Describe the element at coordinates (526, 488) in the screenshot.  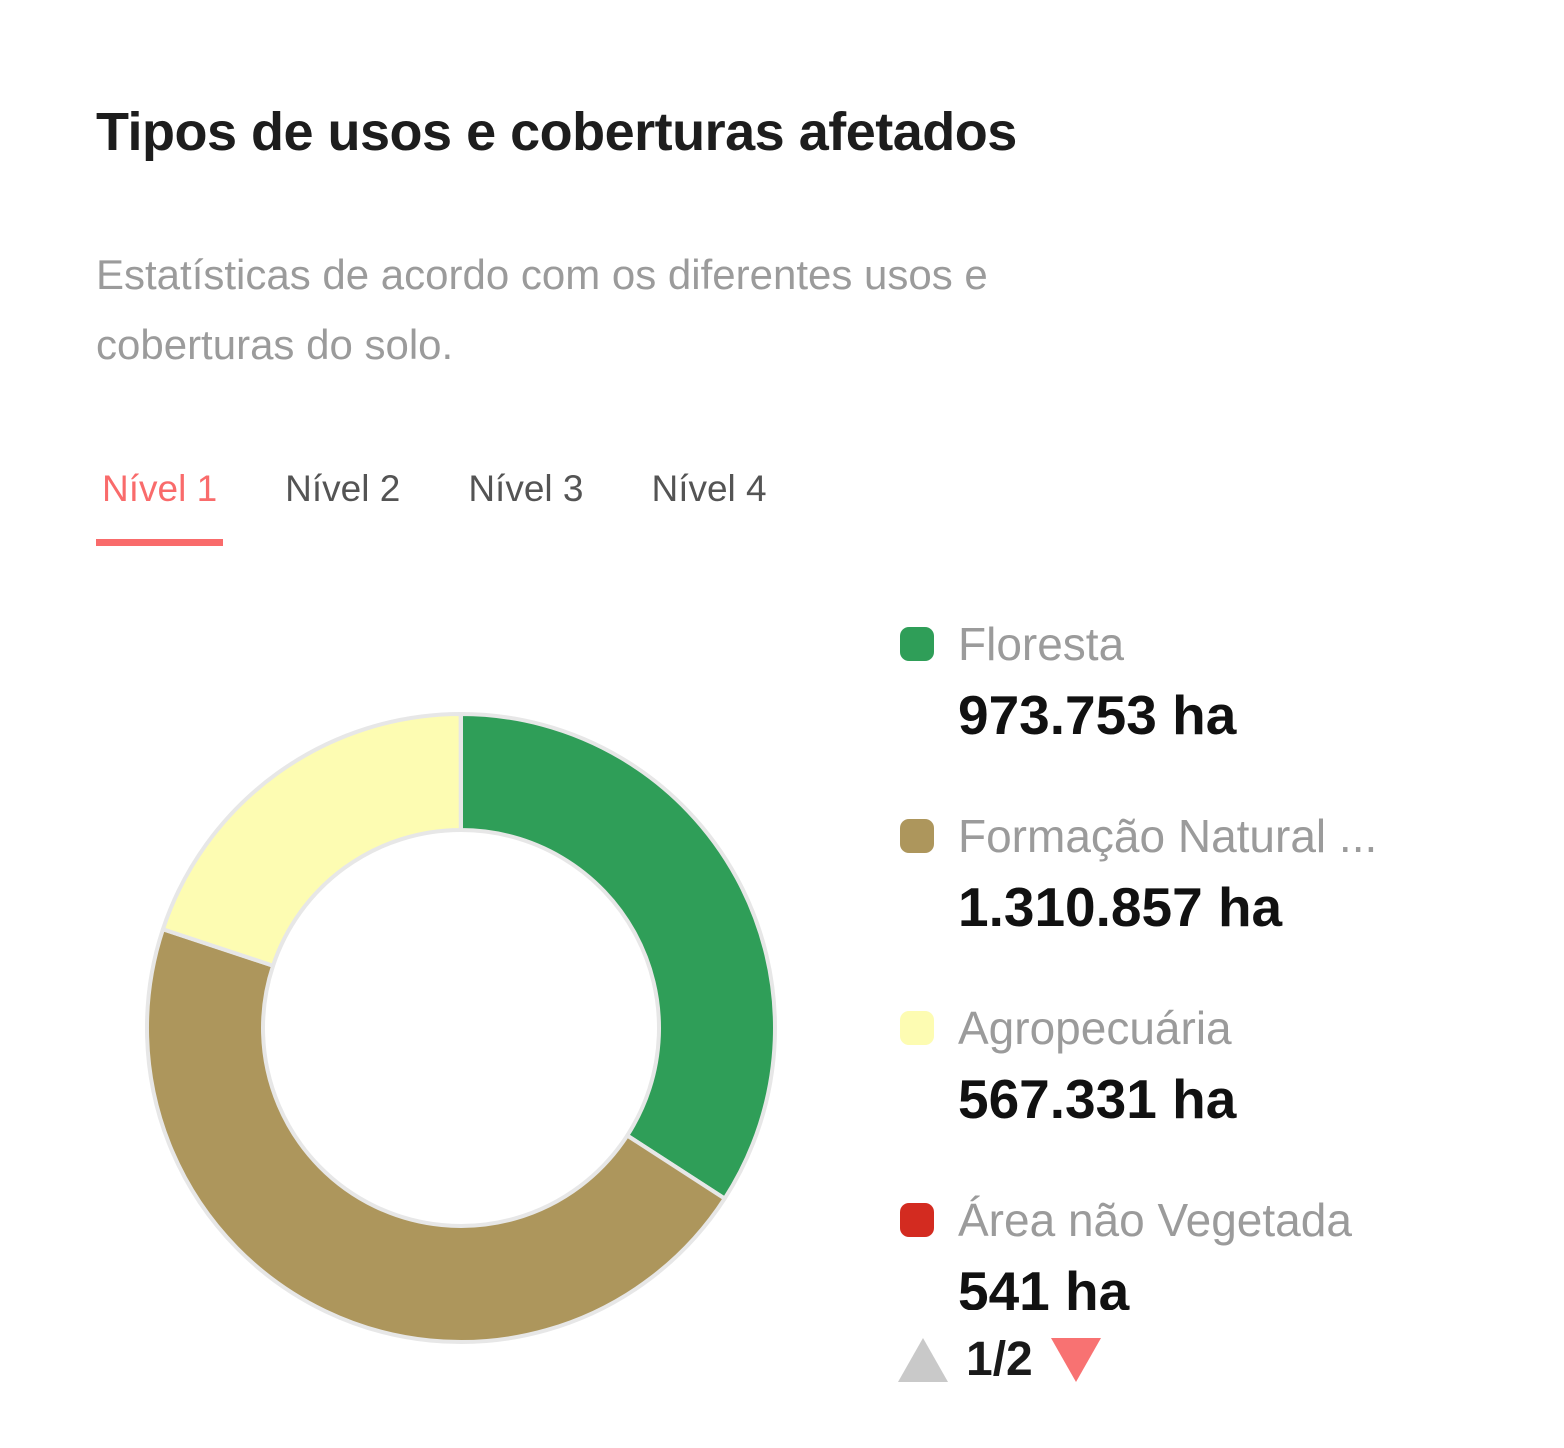
I see `tab-nivel-3: Nível 3` at that location.